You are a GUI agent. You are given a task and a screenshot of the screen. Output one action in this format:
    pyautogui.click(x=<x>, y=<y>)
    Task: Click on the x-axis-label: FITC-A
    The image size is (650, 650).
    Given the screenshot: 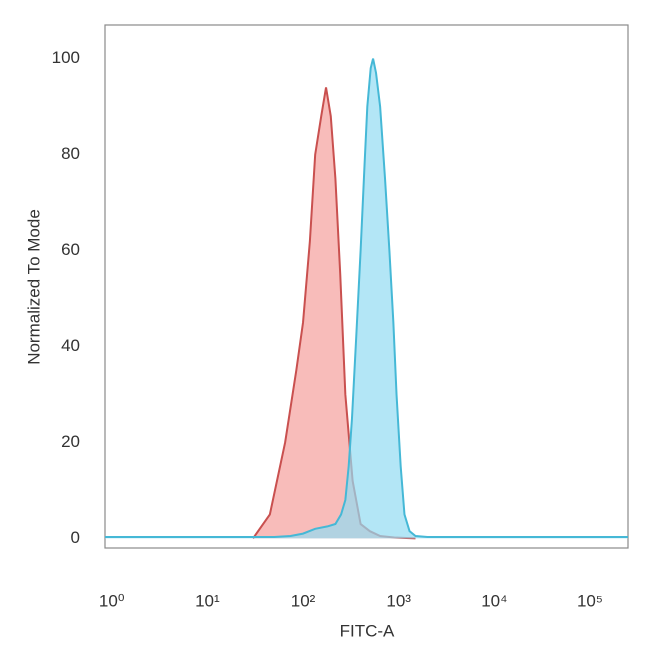 What is the action you would take?
    pyautogui.click(x=367, y=630)
    